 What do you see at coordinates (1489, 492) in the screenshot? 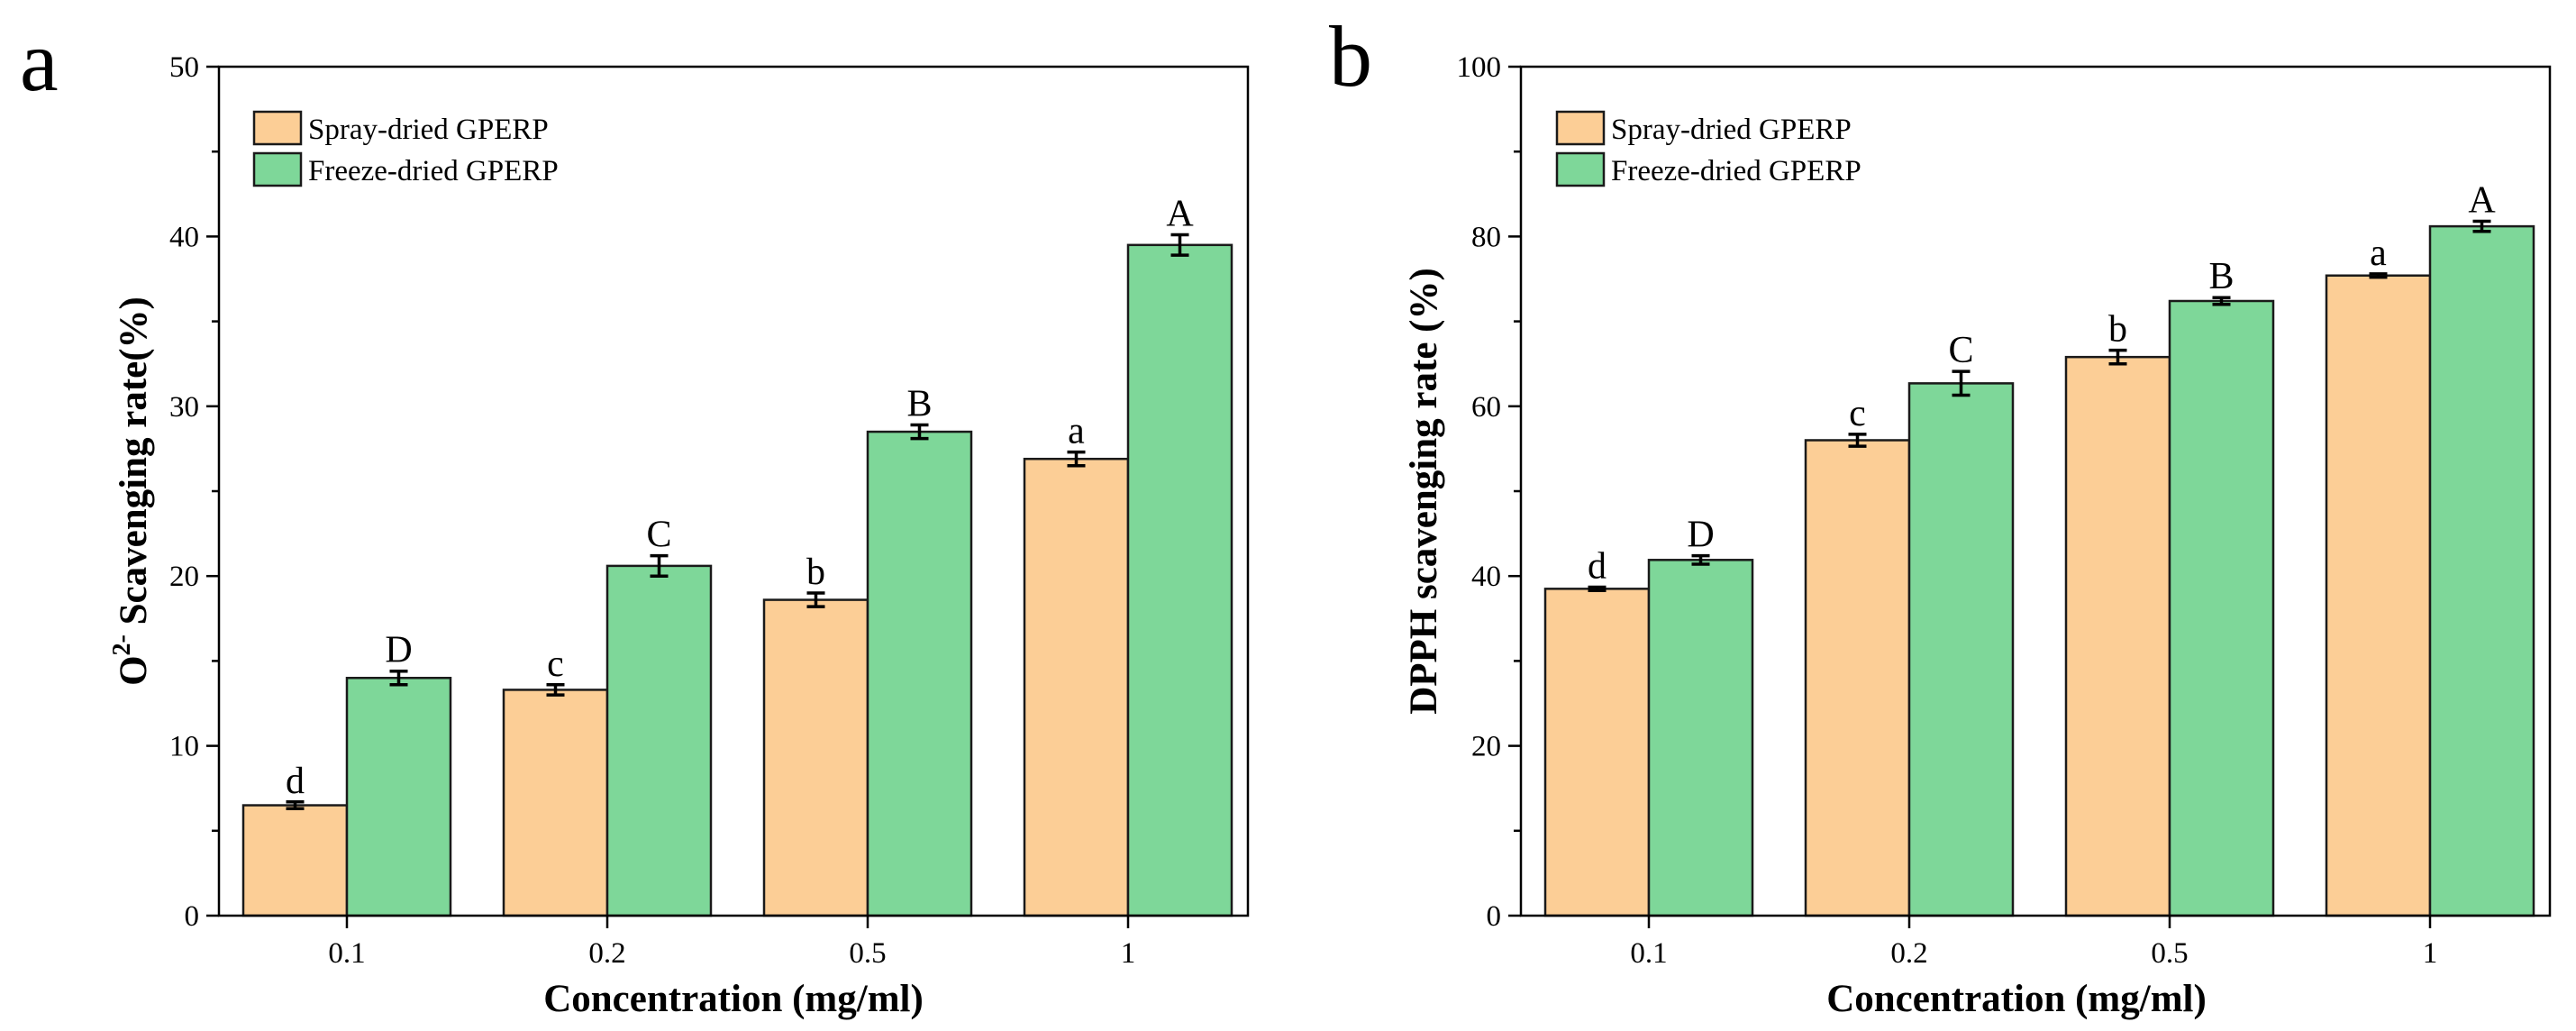
I see `panel-b-y-axis: 0 20 40 60 80 100` at bounding box center [1489, 492].